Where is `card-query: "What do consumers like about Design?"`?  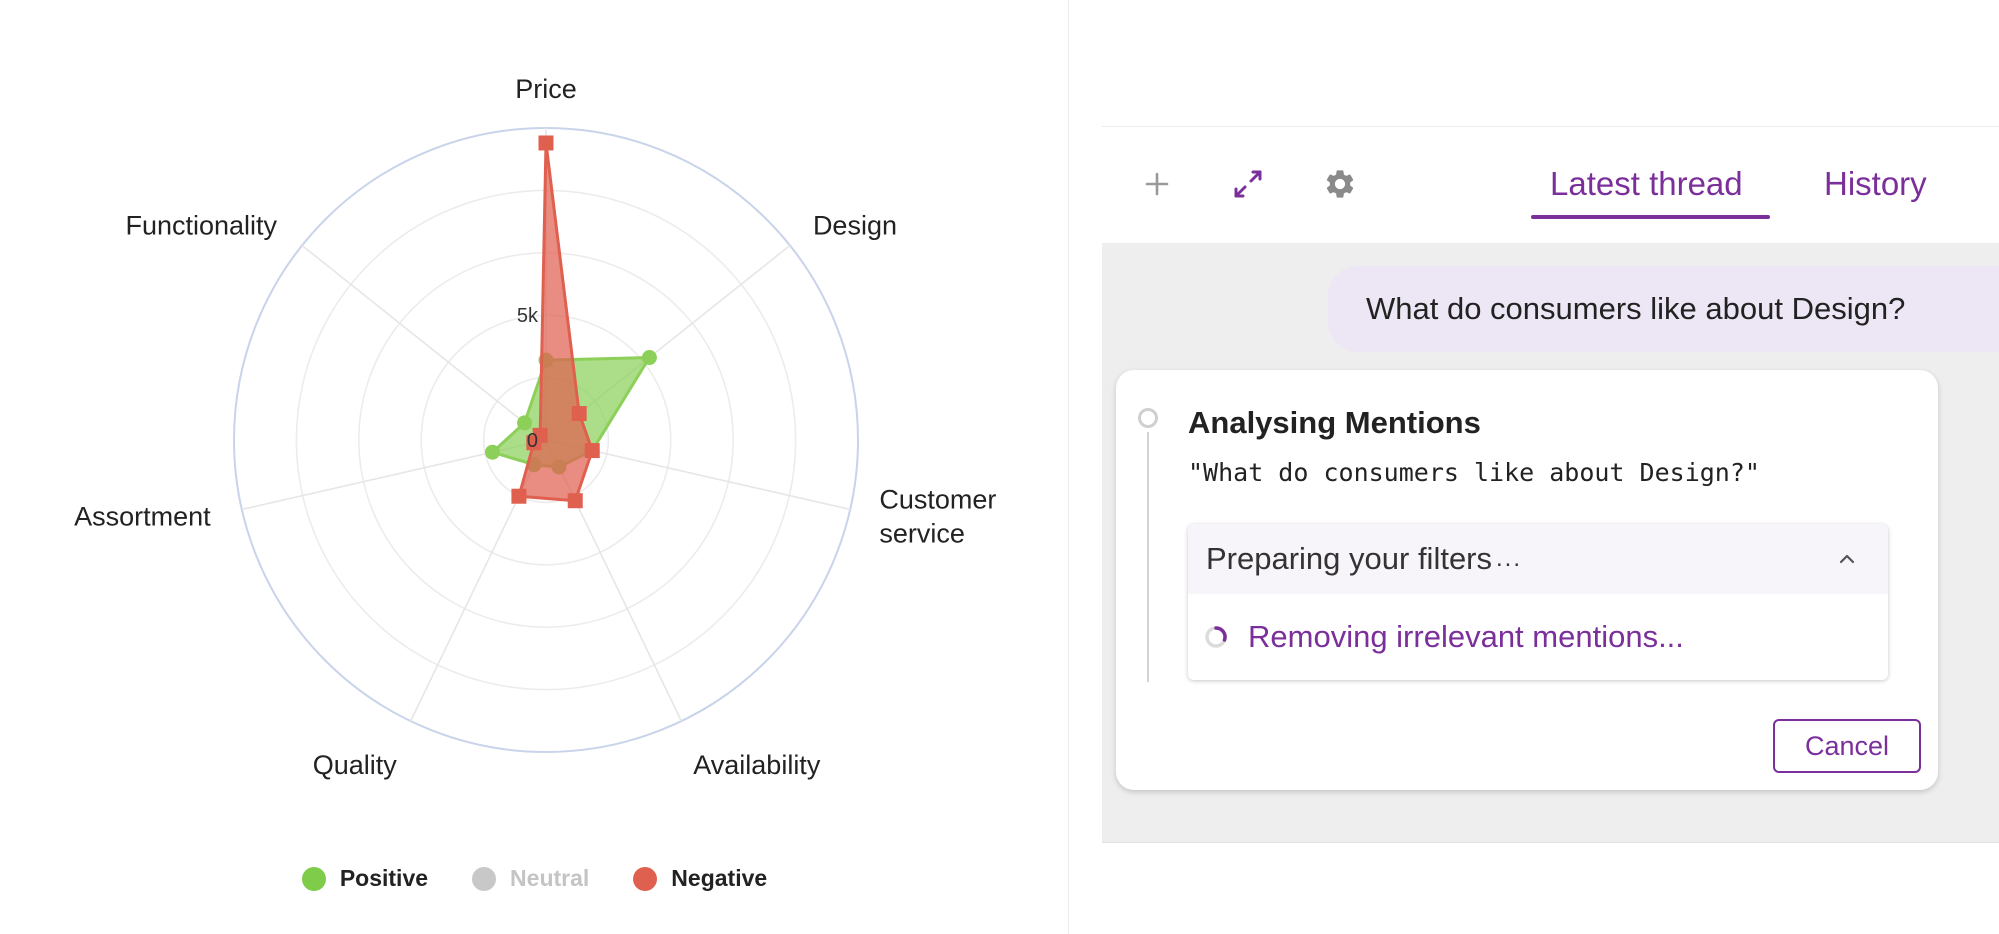
card-query: "What do consumers like about Design?" is located at coordinates (1474, 472).